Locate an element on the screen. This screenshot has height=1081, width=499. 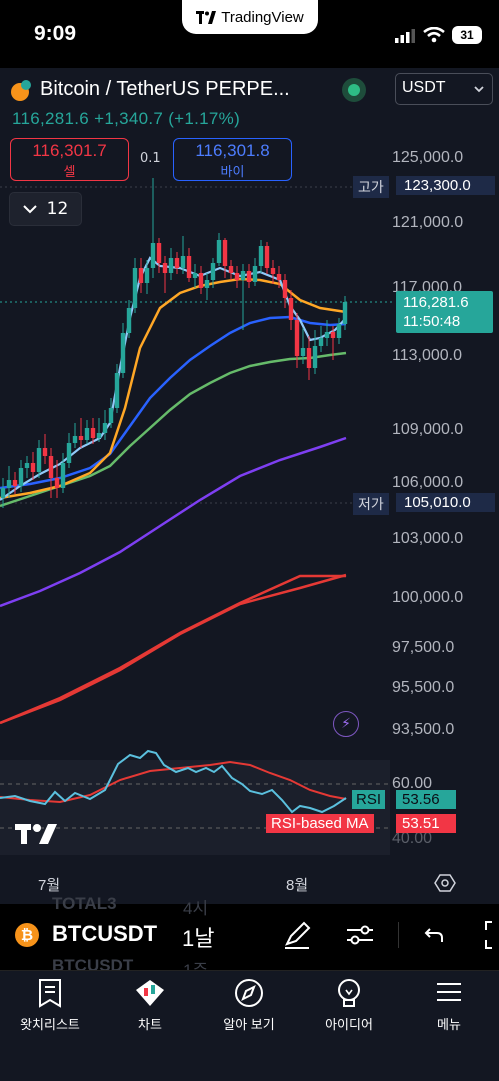
settings-hexagon-icon is located at coordinates (445, 883).